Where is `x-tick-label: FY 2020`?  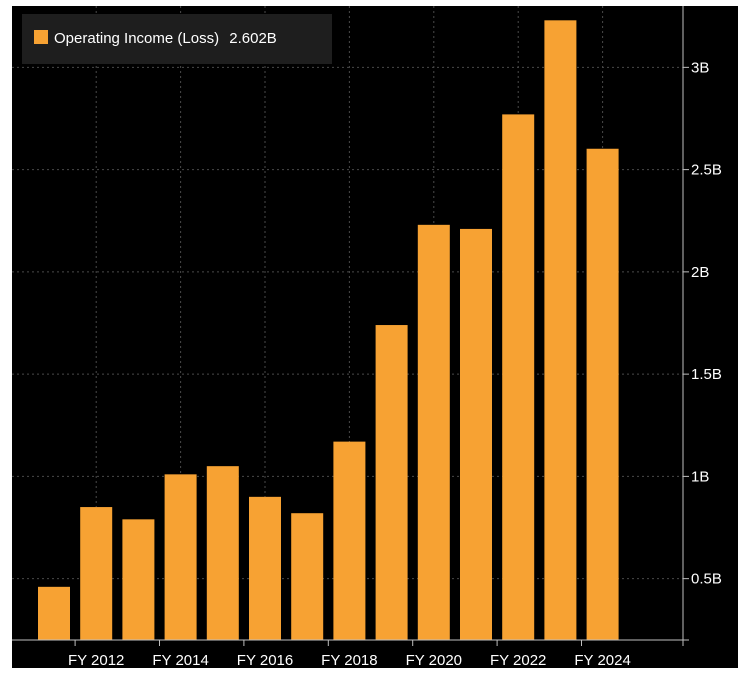 x-tick-label: FY 2020 is located at coordinates (434, 660).